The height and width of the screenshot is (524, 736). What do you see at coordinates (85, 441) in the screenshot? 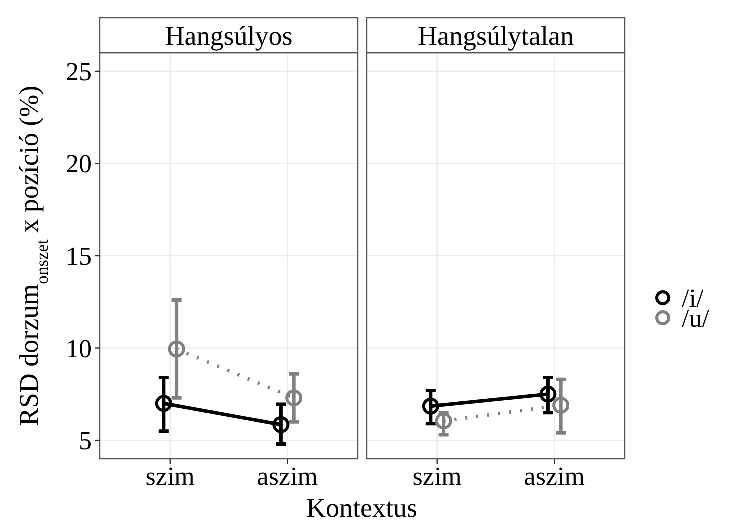
I see `y-tick-label: 5` at bounding box center [85, 441].